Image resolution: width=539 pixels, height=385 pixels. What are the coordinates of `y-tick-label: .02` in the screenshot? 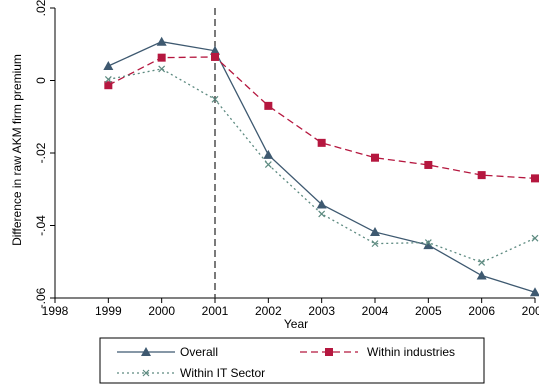 It's located at (41, 8).